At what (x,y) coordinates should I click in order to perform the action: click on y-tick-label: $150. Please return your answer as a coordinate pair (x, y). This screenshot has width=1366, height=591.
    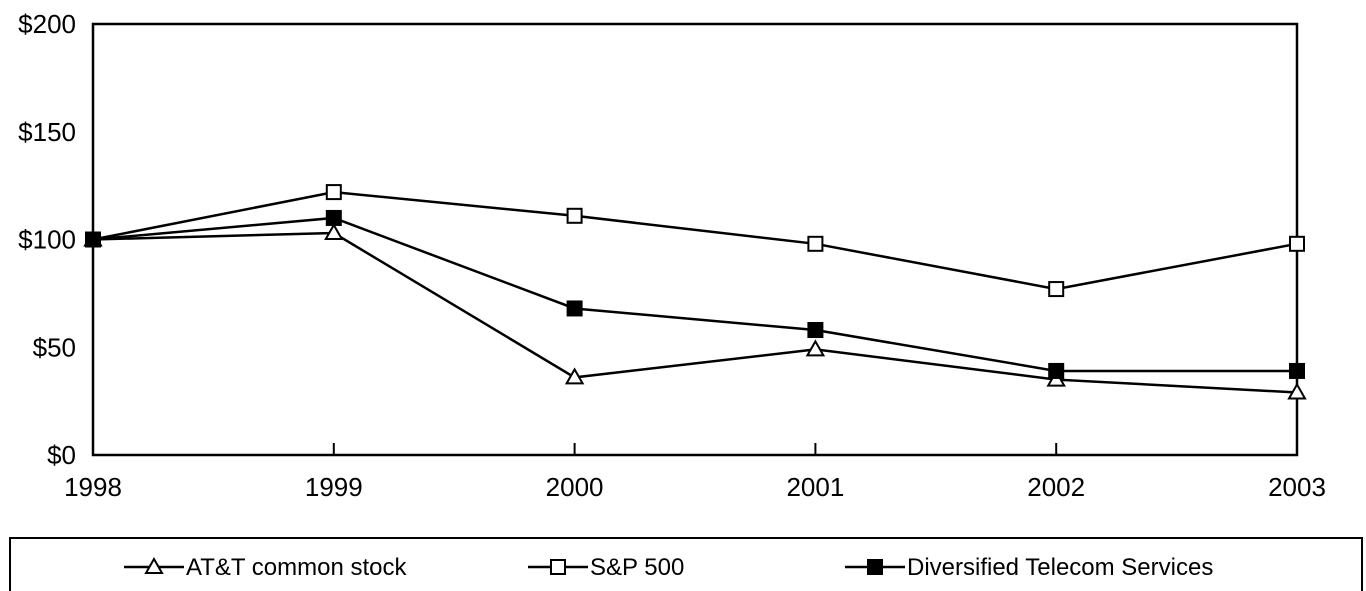
    Looking at the image, I should click on (47, 132).